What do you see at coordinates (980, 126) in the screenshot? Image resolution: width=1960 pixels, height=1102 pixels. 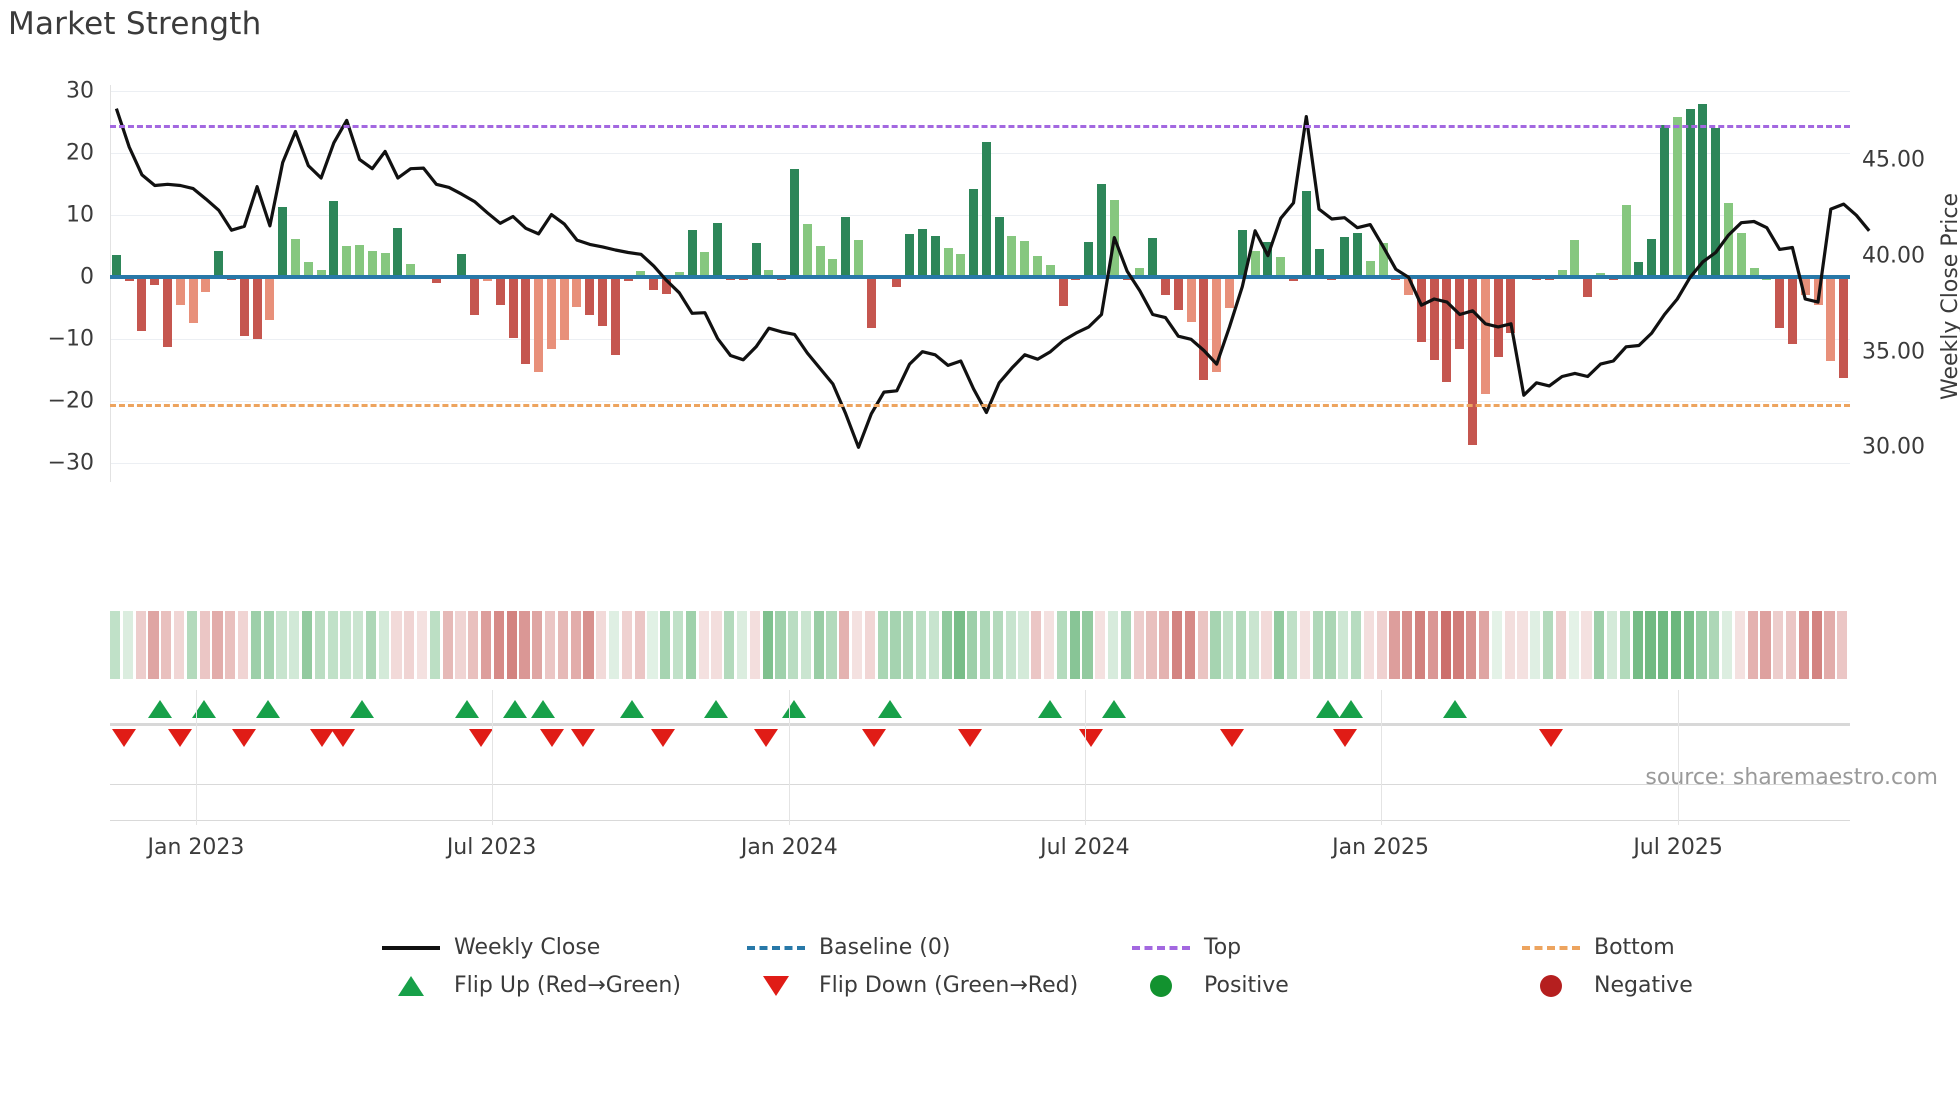 I see `reference-line-top` at bounding box center [980, 126].